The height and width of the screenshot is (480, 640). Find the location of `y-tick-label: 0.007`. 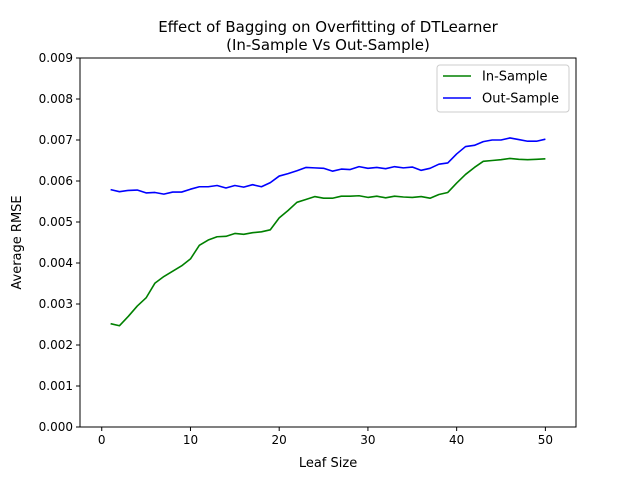

y-tick-label: 0.007 is located at coordinates (56, 140).